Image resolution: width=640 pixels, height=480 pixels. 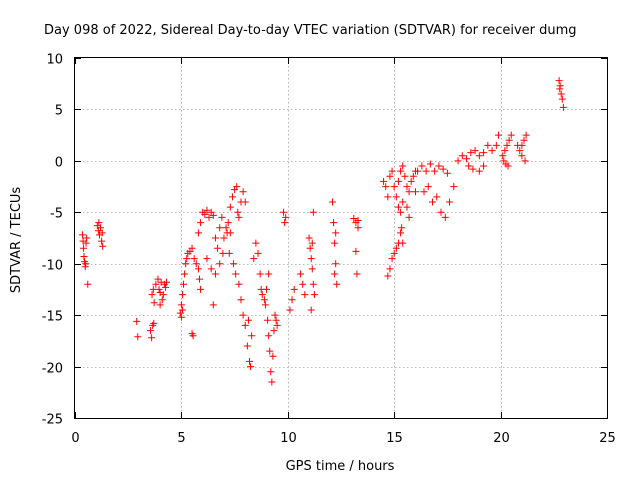 I want to click on y-tick-label: -20, so click(x=52, y=369).